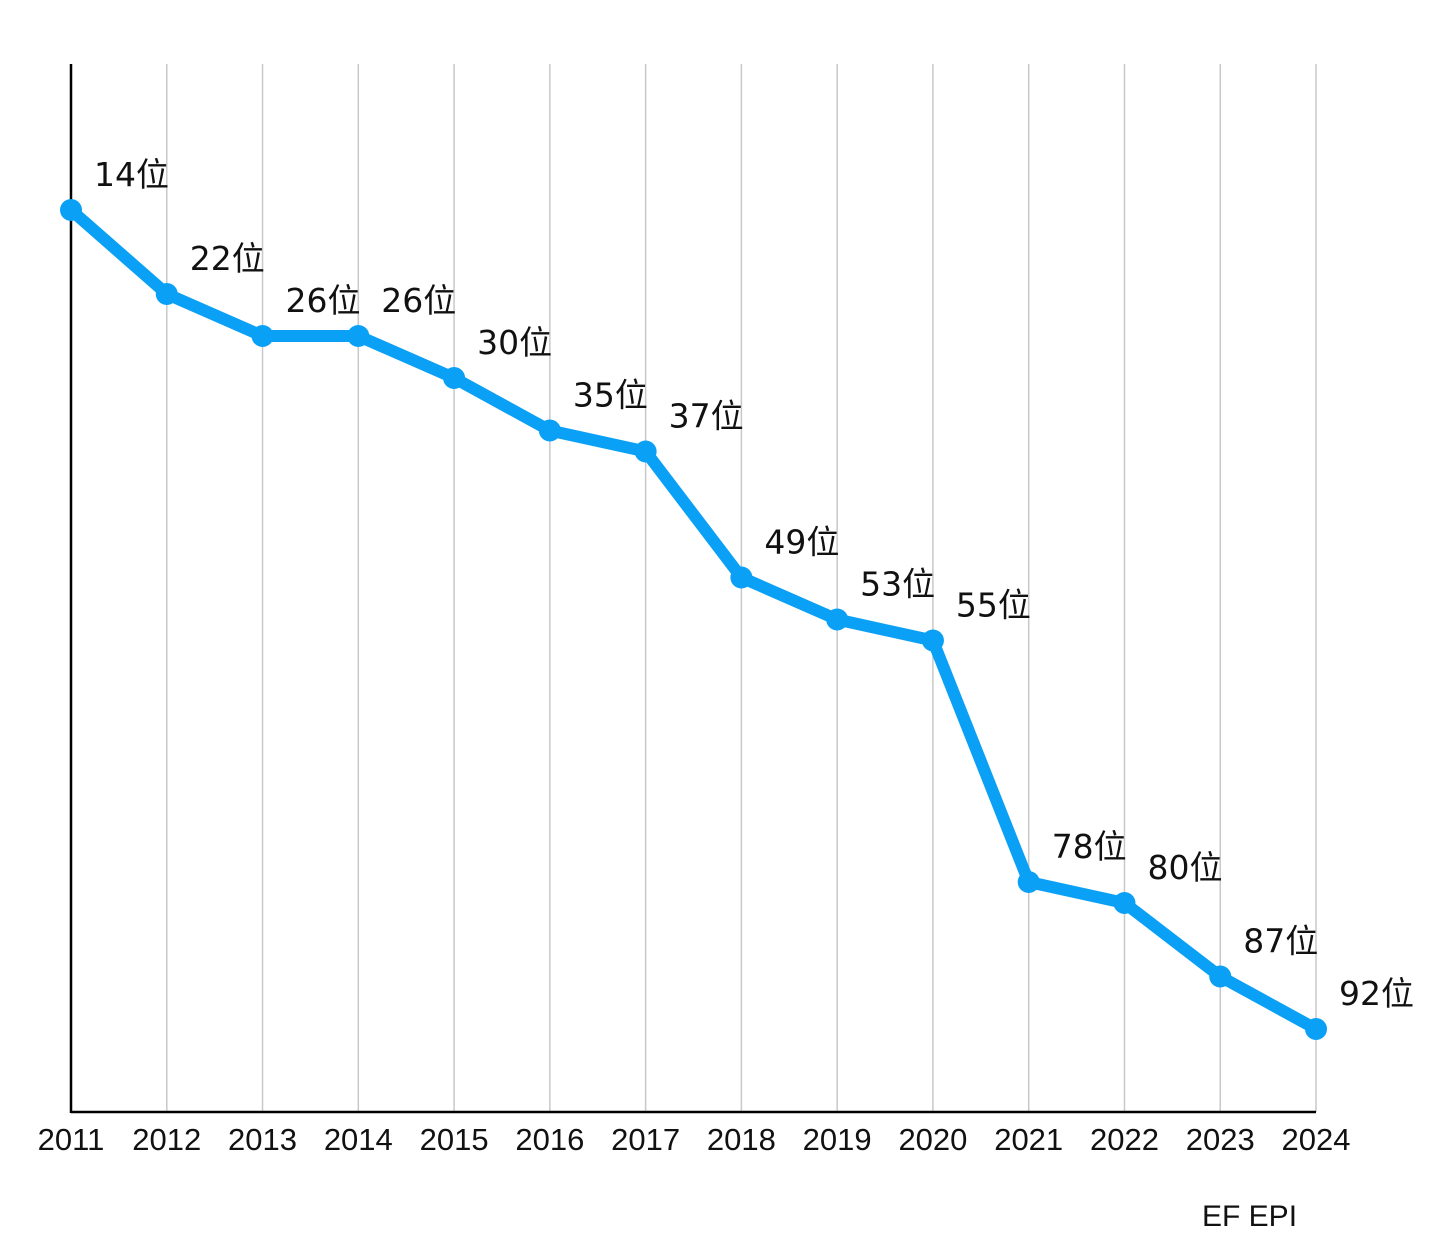 Image resolution: width=1443 pixels, height=1255 pixels. I want to click on data-point-2014, so click(358, 336).